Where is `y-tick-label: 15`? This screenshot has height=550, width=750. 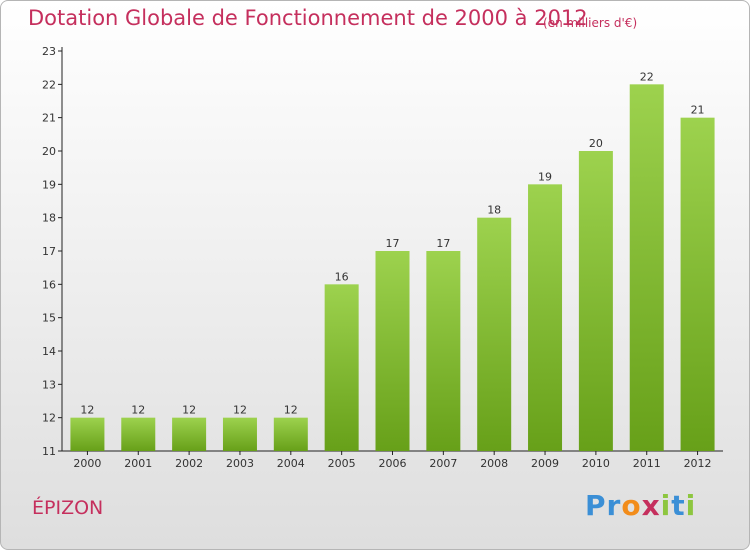
y-tick-label: 15 is located at coordinates (49, 318).